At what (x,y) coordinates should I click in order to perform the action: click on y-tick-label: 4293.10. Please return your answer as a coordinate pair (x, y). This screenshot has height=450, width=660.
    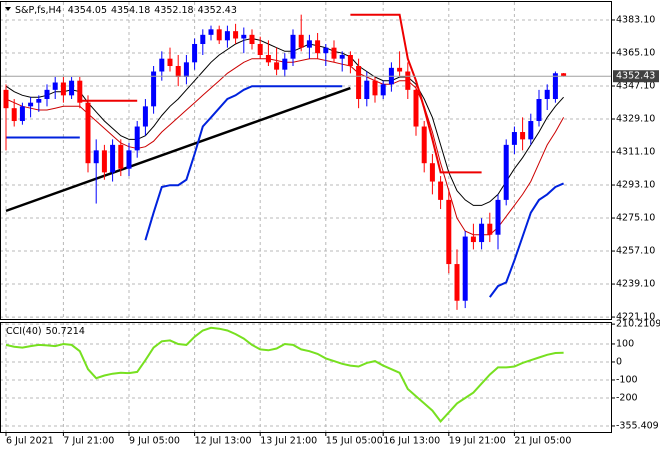
    Looking at the image, I should click on (635, 185).